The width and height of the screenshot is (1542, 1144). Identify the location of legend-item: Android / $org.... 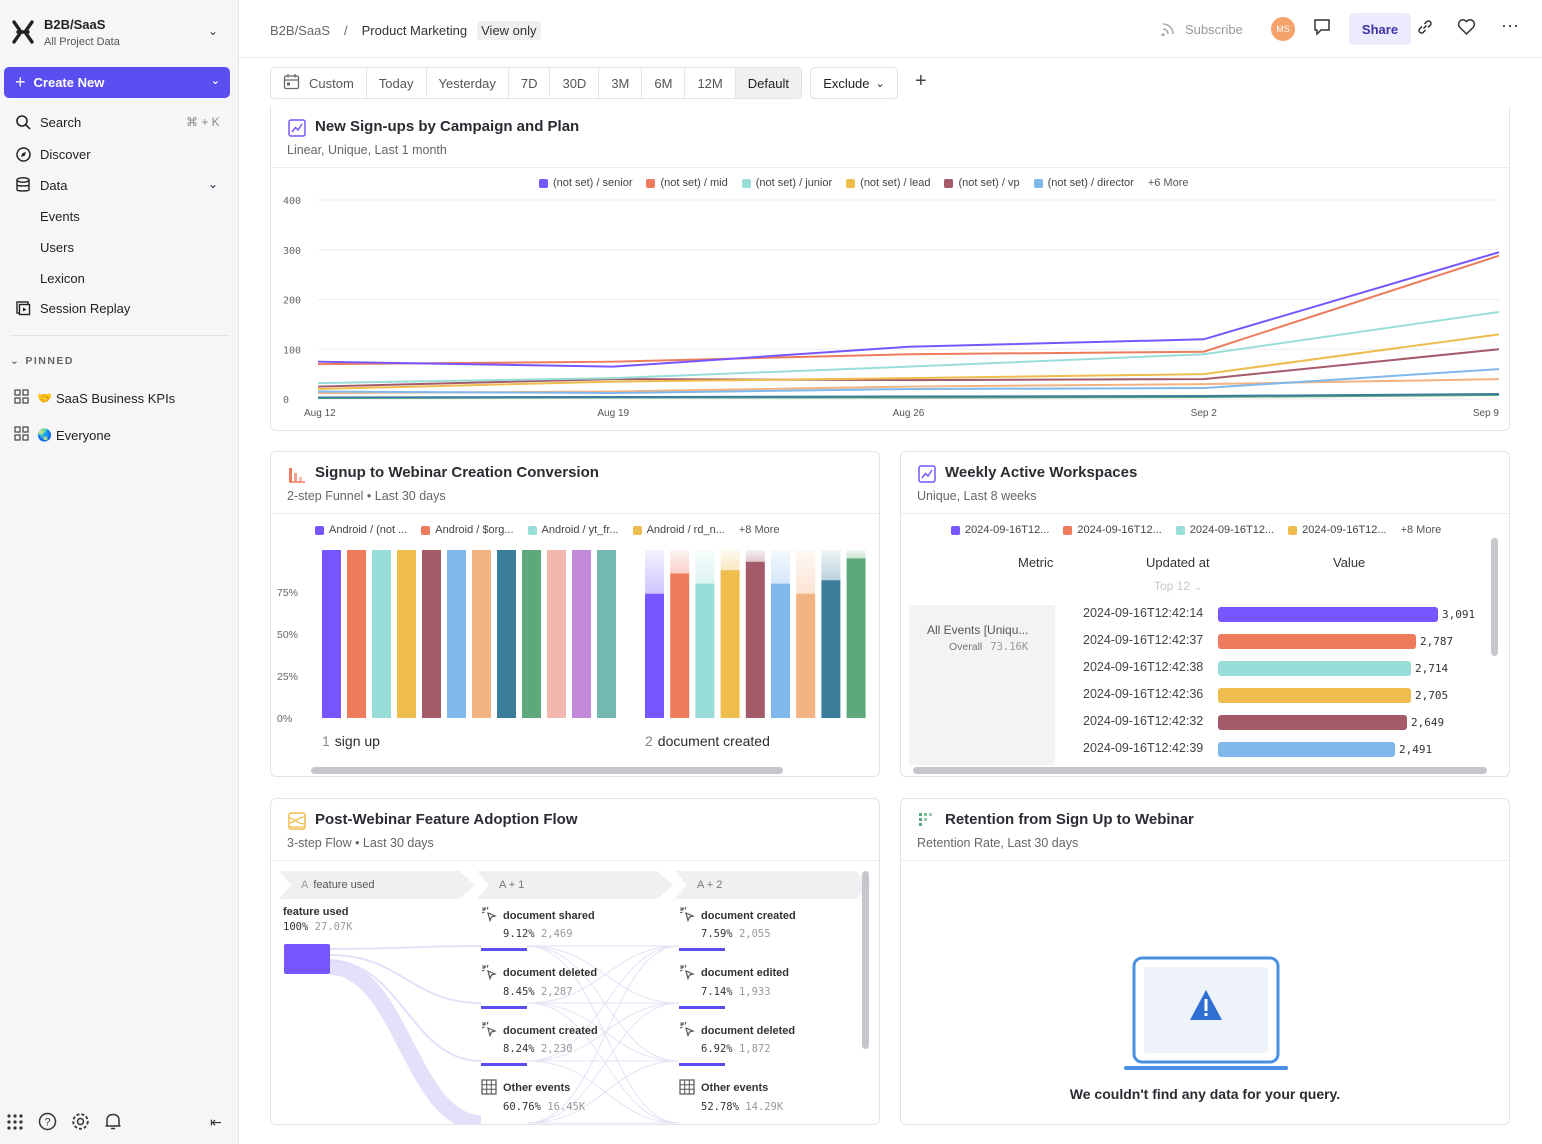
(467, 530).